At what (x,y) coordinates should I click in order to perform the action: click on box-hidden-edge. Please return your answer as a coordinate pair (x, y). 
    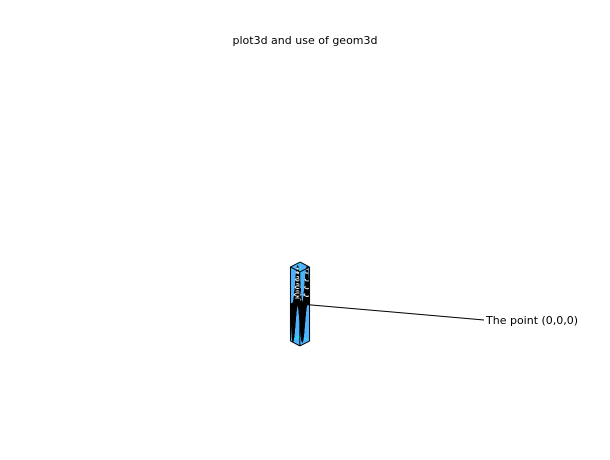
    Looking at the image, I should click on (295, 338).